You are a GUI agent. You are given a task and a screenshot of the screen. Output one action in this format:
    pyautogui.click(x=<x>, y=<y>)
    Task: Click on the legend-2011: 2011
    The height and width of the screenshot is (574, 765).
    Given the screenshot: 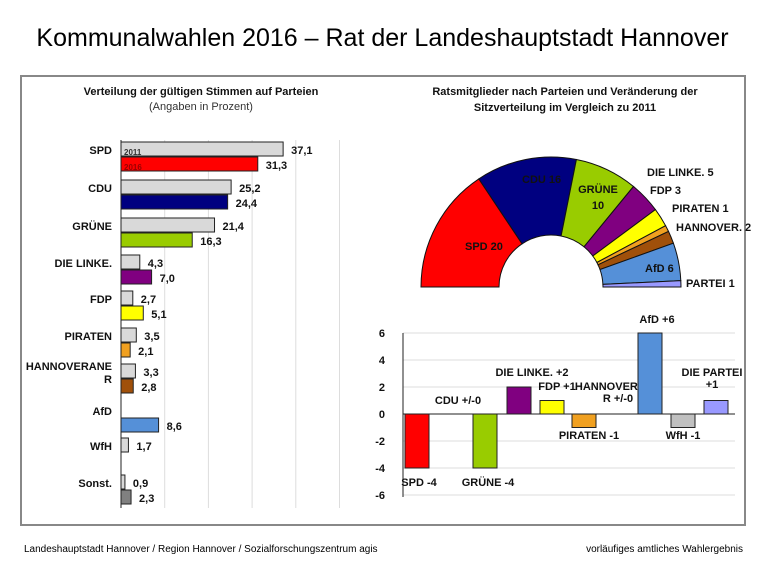 What is the action you would take?
    pyautogui.click(x=133, y=152)
    